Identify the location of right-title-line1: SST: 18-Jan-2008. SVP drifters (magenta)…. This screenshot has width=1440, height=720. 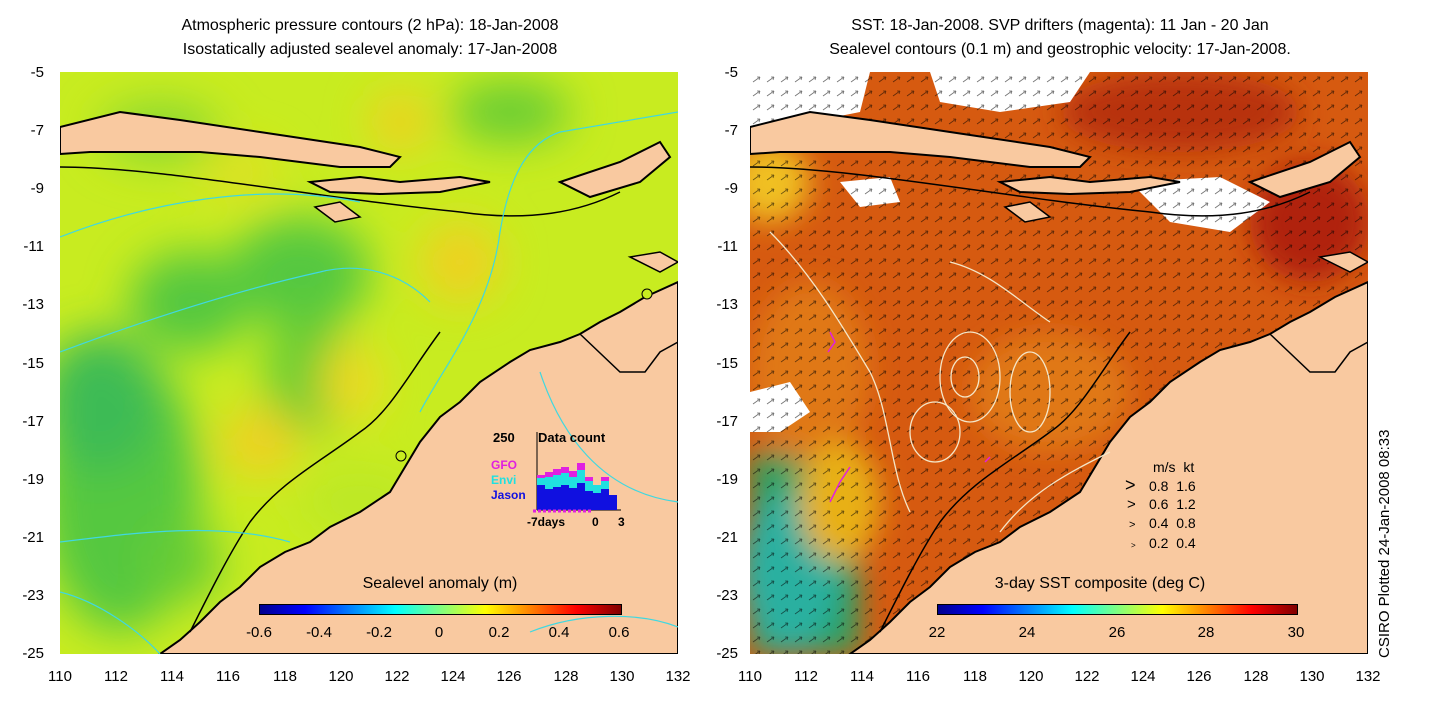
(1060, 25).